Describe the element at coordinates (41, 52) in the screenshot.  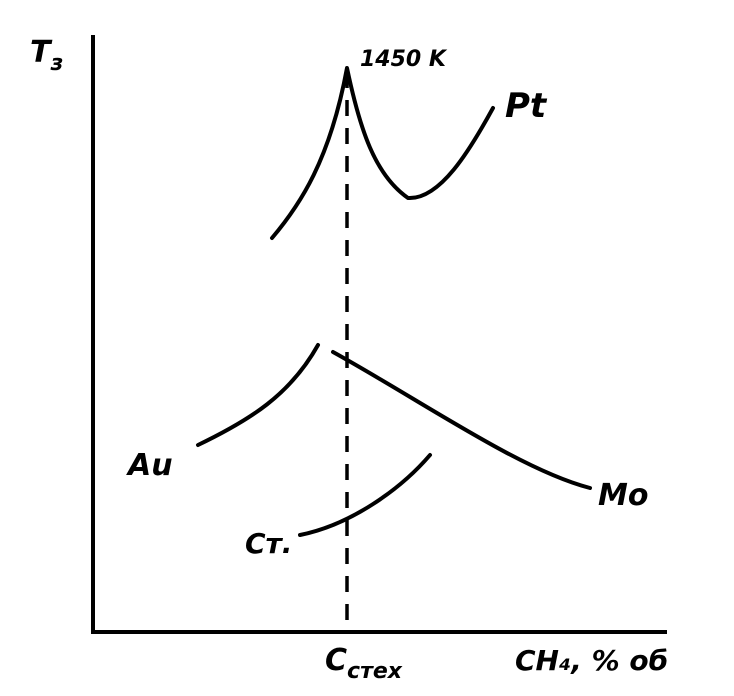
I see `y-label-main: T` at that location.